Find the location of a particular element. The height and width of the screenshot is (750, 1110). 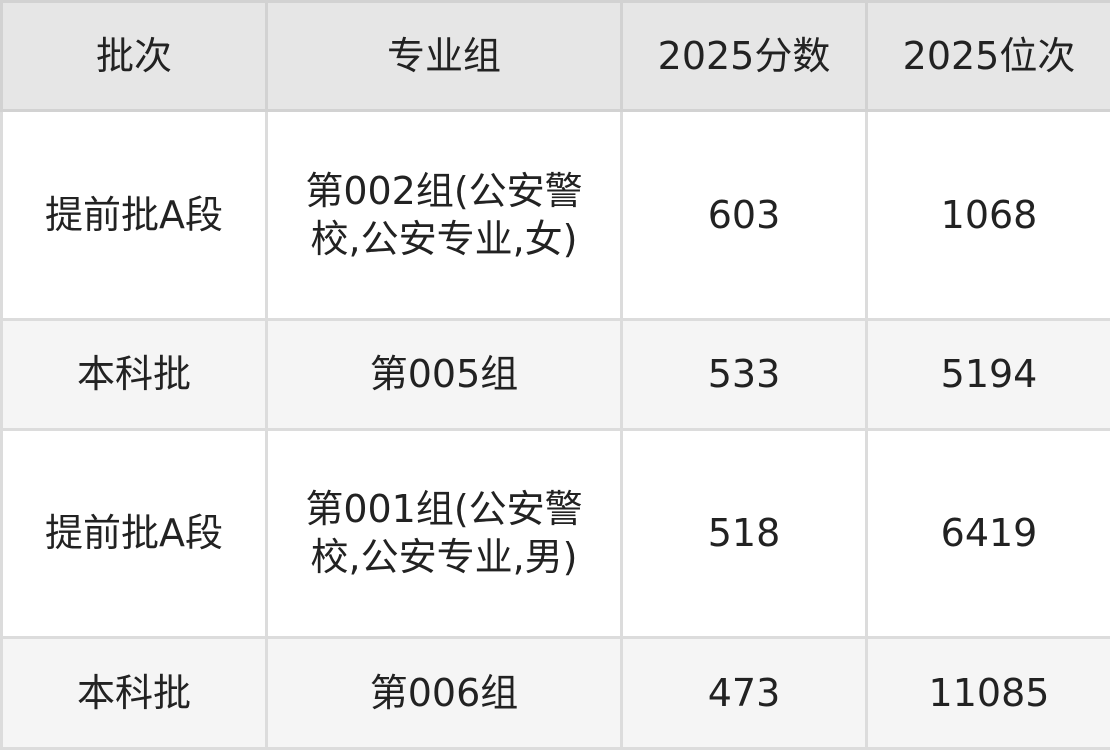

cell-score: 518 is located at coordinates (744, 533).